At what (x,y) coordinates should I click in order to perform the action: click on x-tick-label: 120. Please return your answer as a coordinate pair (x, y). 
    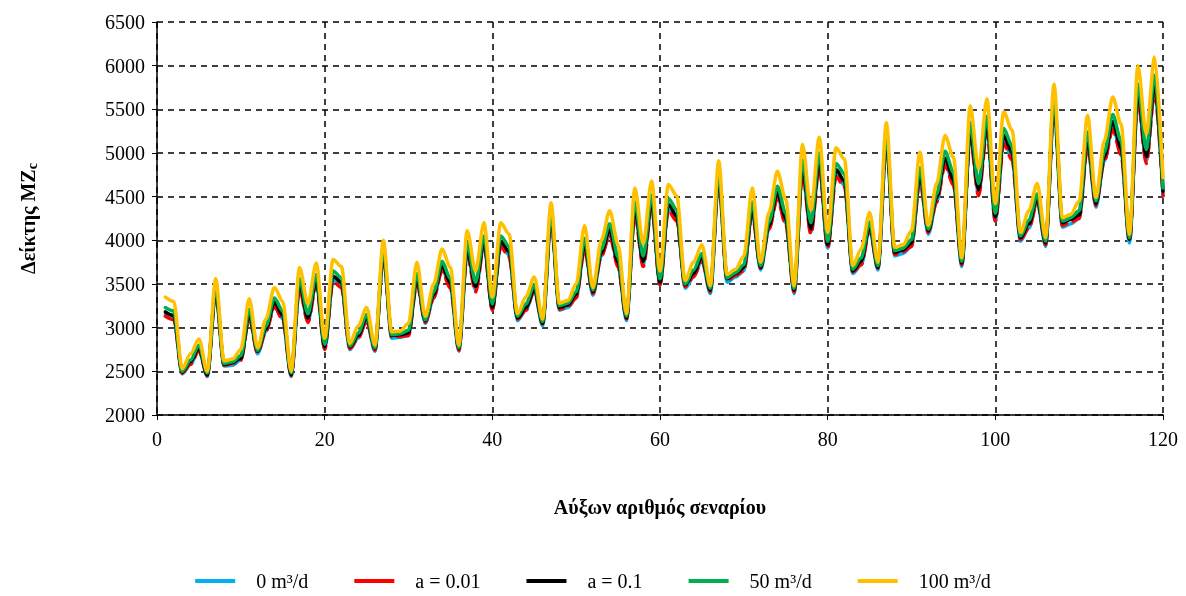
    Looking at the image, I should click on (1163, 439).